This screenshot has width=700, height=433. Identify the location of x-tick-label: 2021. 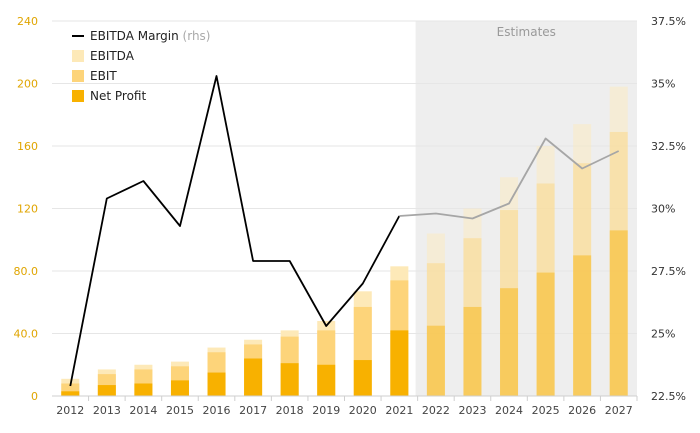
(399, 410).